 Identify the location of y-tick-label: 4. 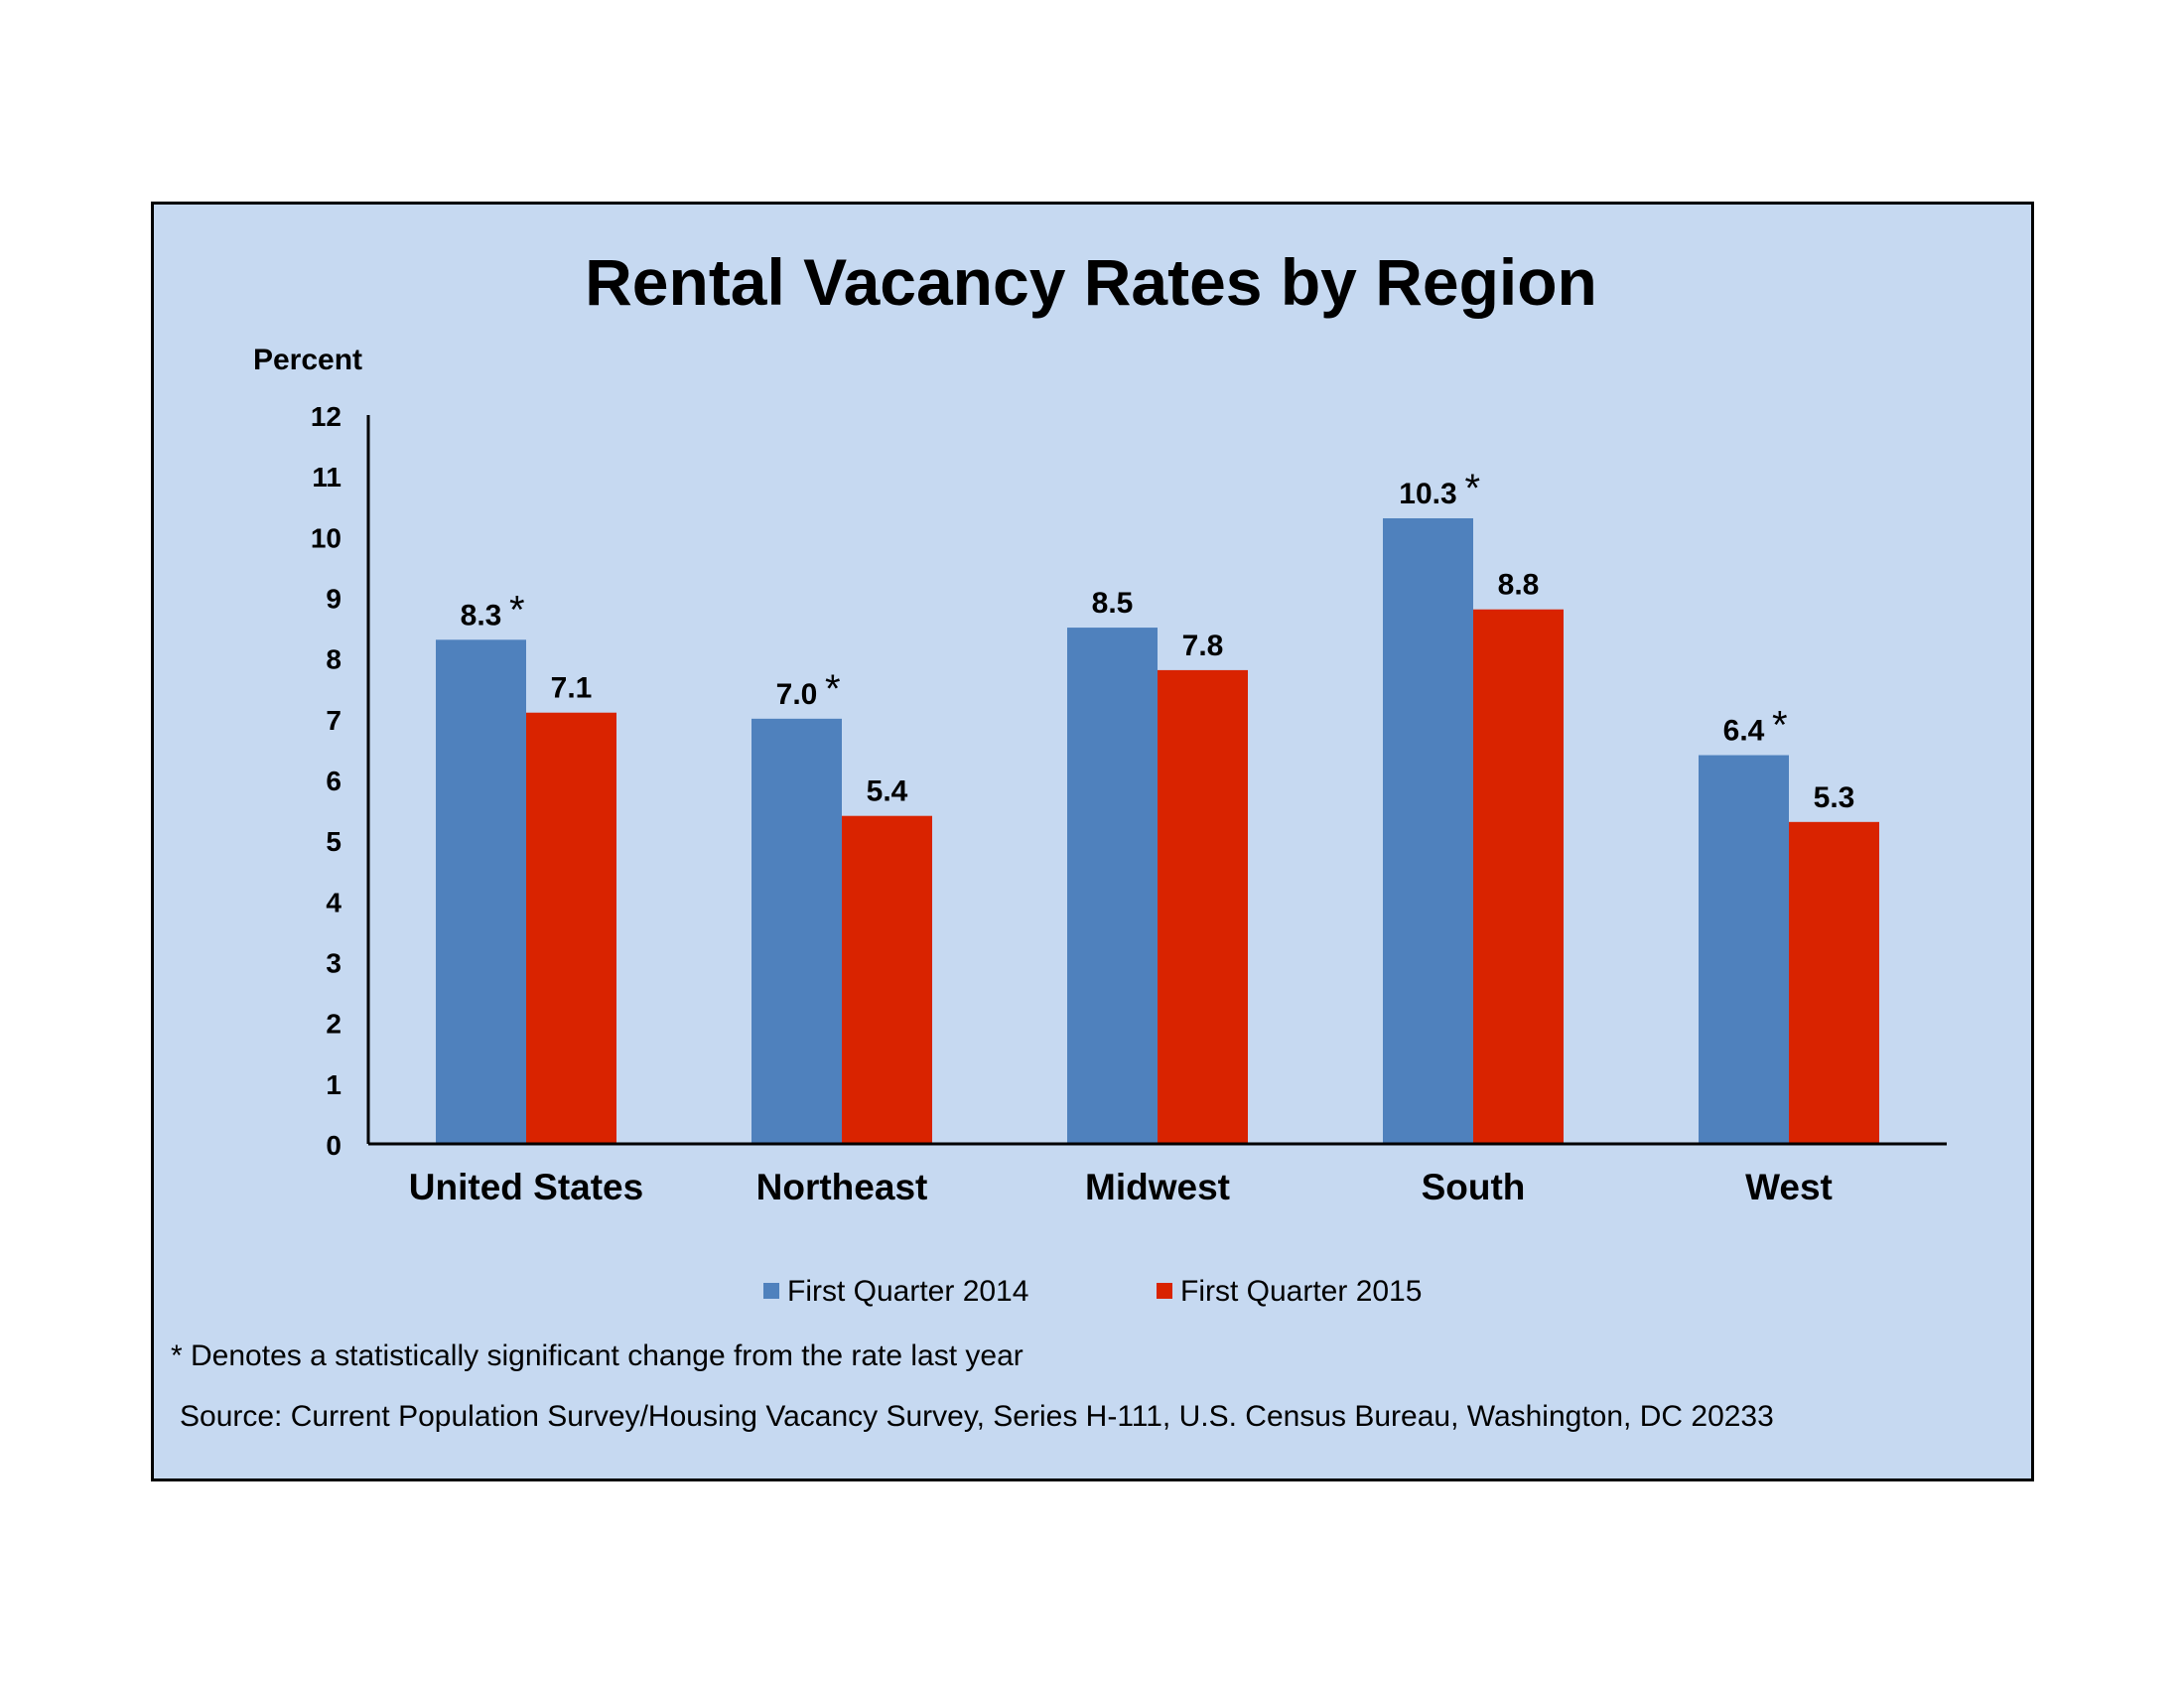
(333, 902).